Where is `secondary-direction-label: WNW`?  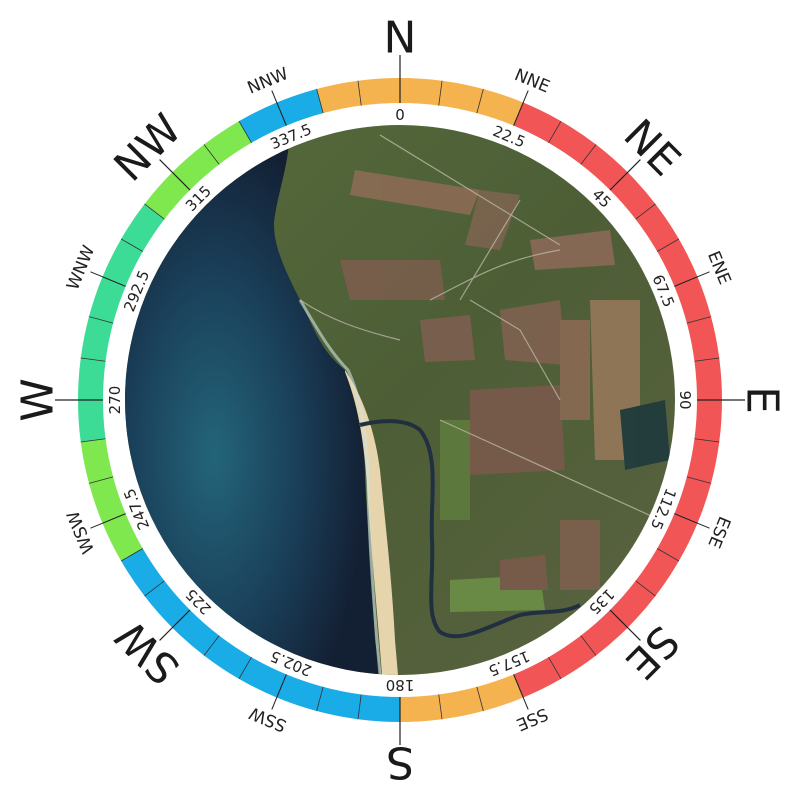
secondary-direction-label: WNW is located at coordinates (81, 268).